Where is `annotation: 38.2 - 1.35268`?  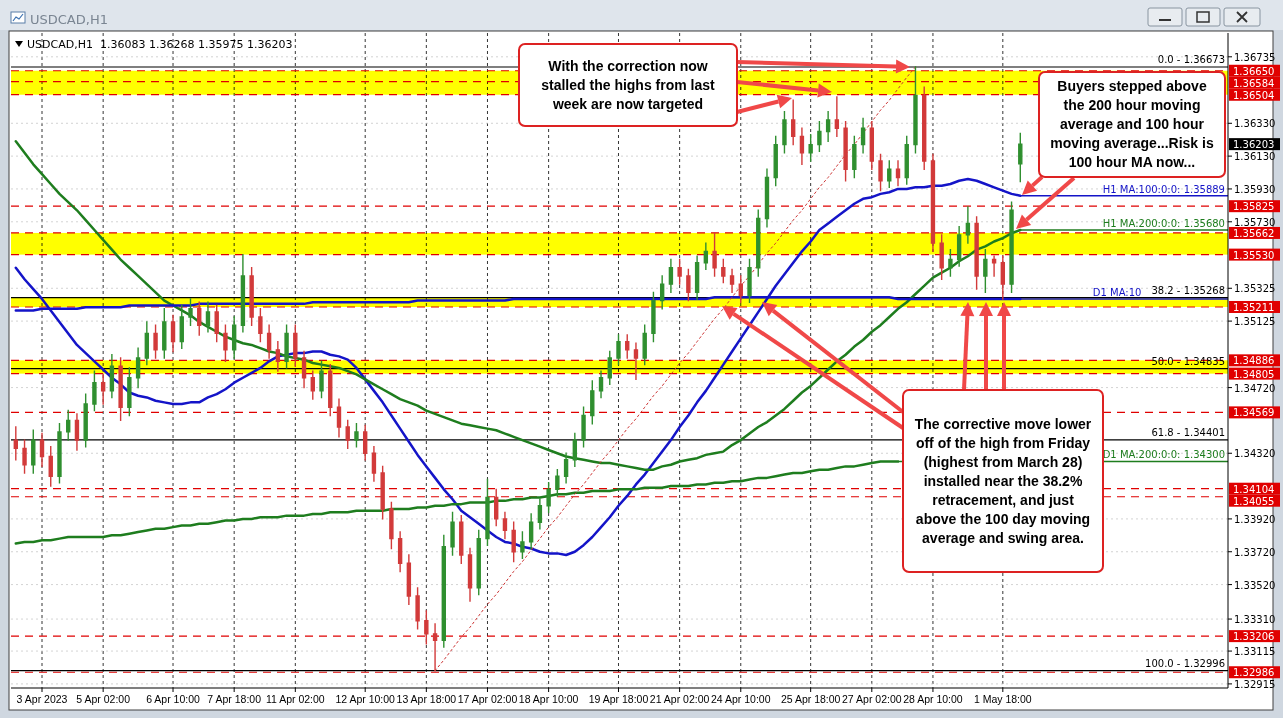
annotation: 38.2 - 1.35268 is located at coordinates (1188, 290).